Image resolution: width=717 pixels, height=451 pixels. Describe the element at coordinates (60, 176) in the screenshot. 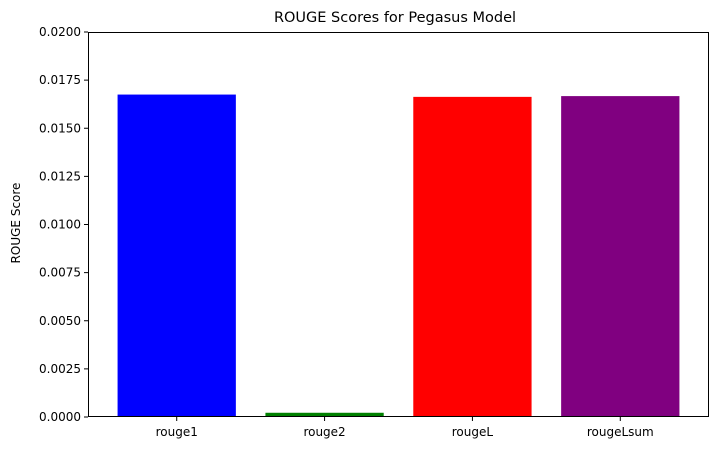

I see `y-tick-label: 0.0125` at that location.